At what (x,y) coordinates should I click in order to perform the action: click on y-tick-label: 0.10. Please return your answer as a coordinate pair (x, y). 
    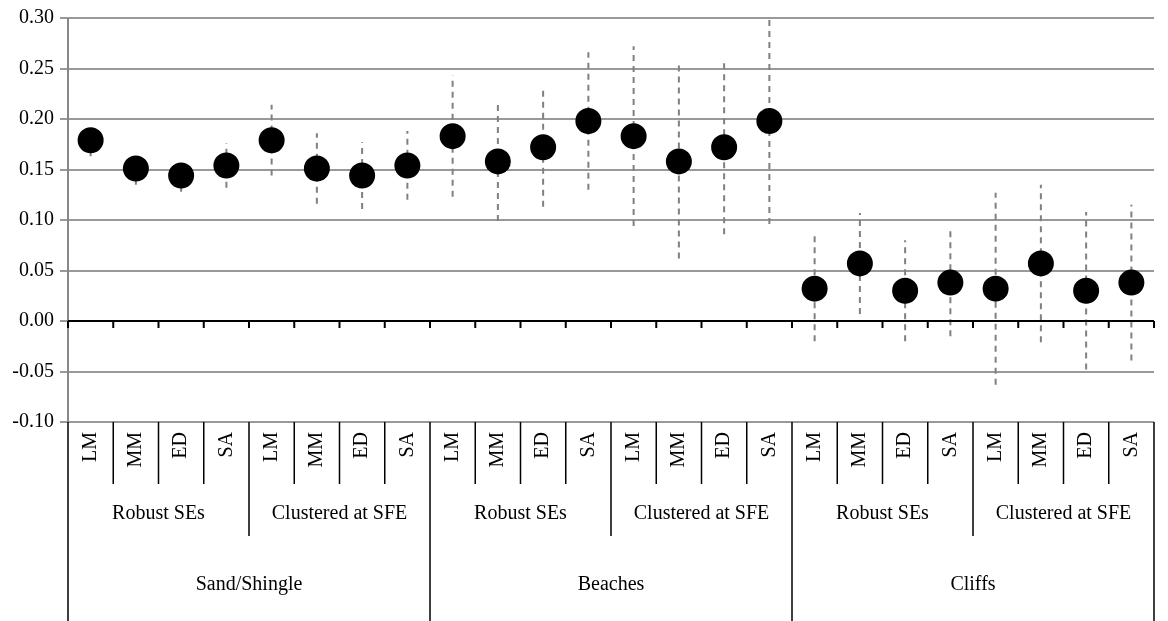
    Looking at the image, I should click on (36, 218).